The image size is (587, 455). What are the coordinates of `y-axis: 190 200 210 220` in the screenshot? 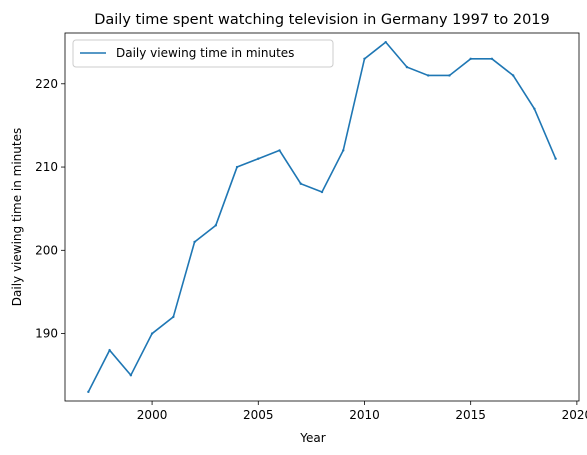 It's located at (50, 209).